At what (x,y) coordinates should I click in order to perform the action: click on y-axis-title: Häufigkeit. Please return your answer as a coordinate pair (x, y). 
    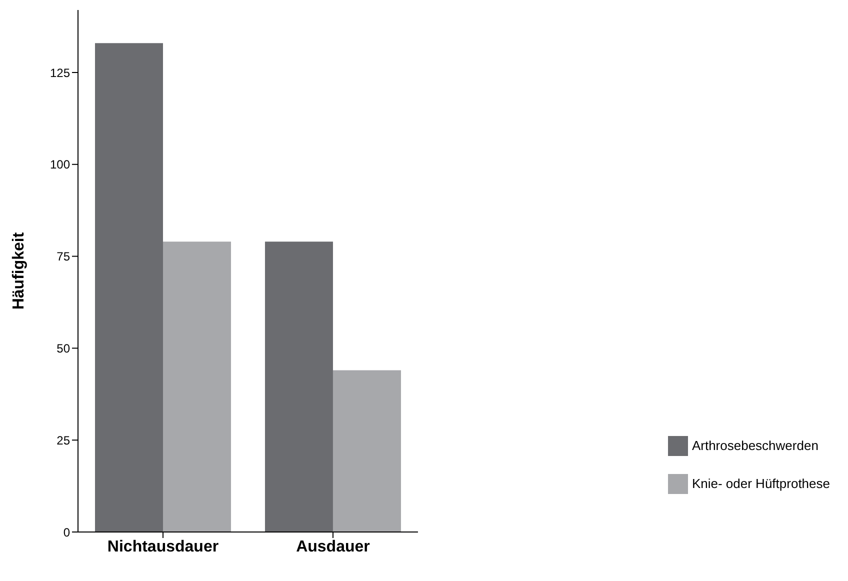
    Looking at the image, I should click on (19, 271).